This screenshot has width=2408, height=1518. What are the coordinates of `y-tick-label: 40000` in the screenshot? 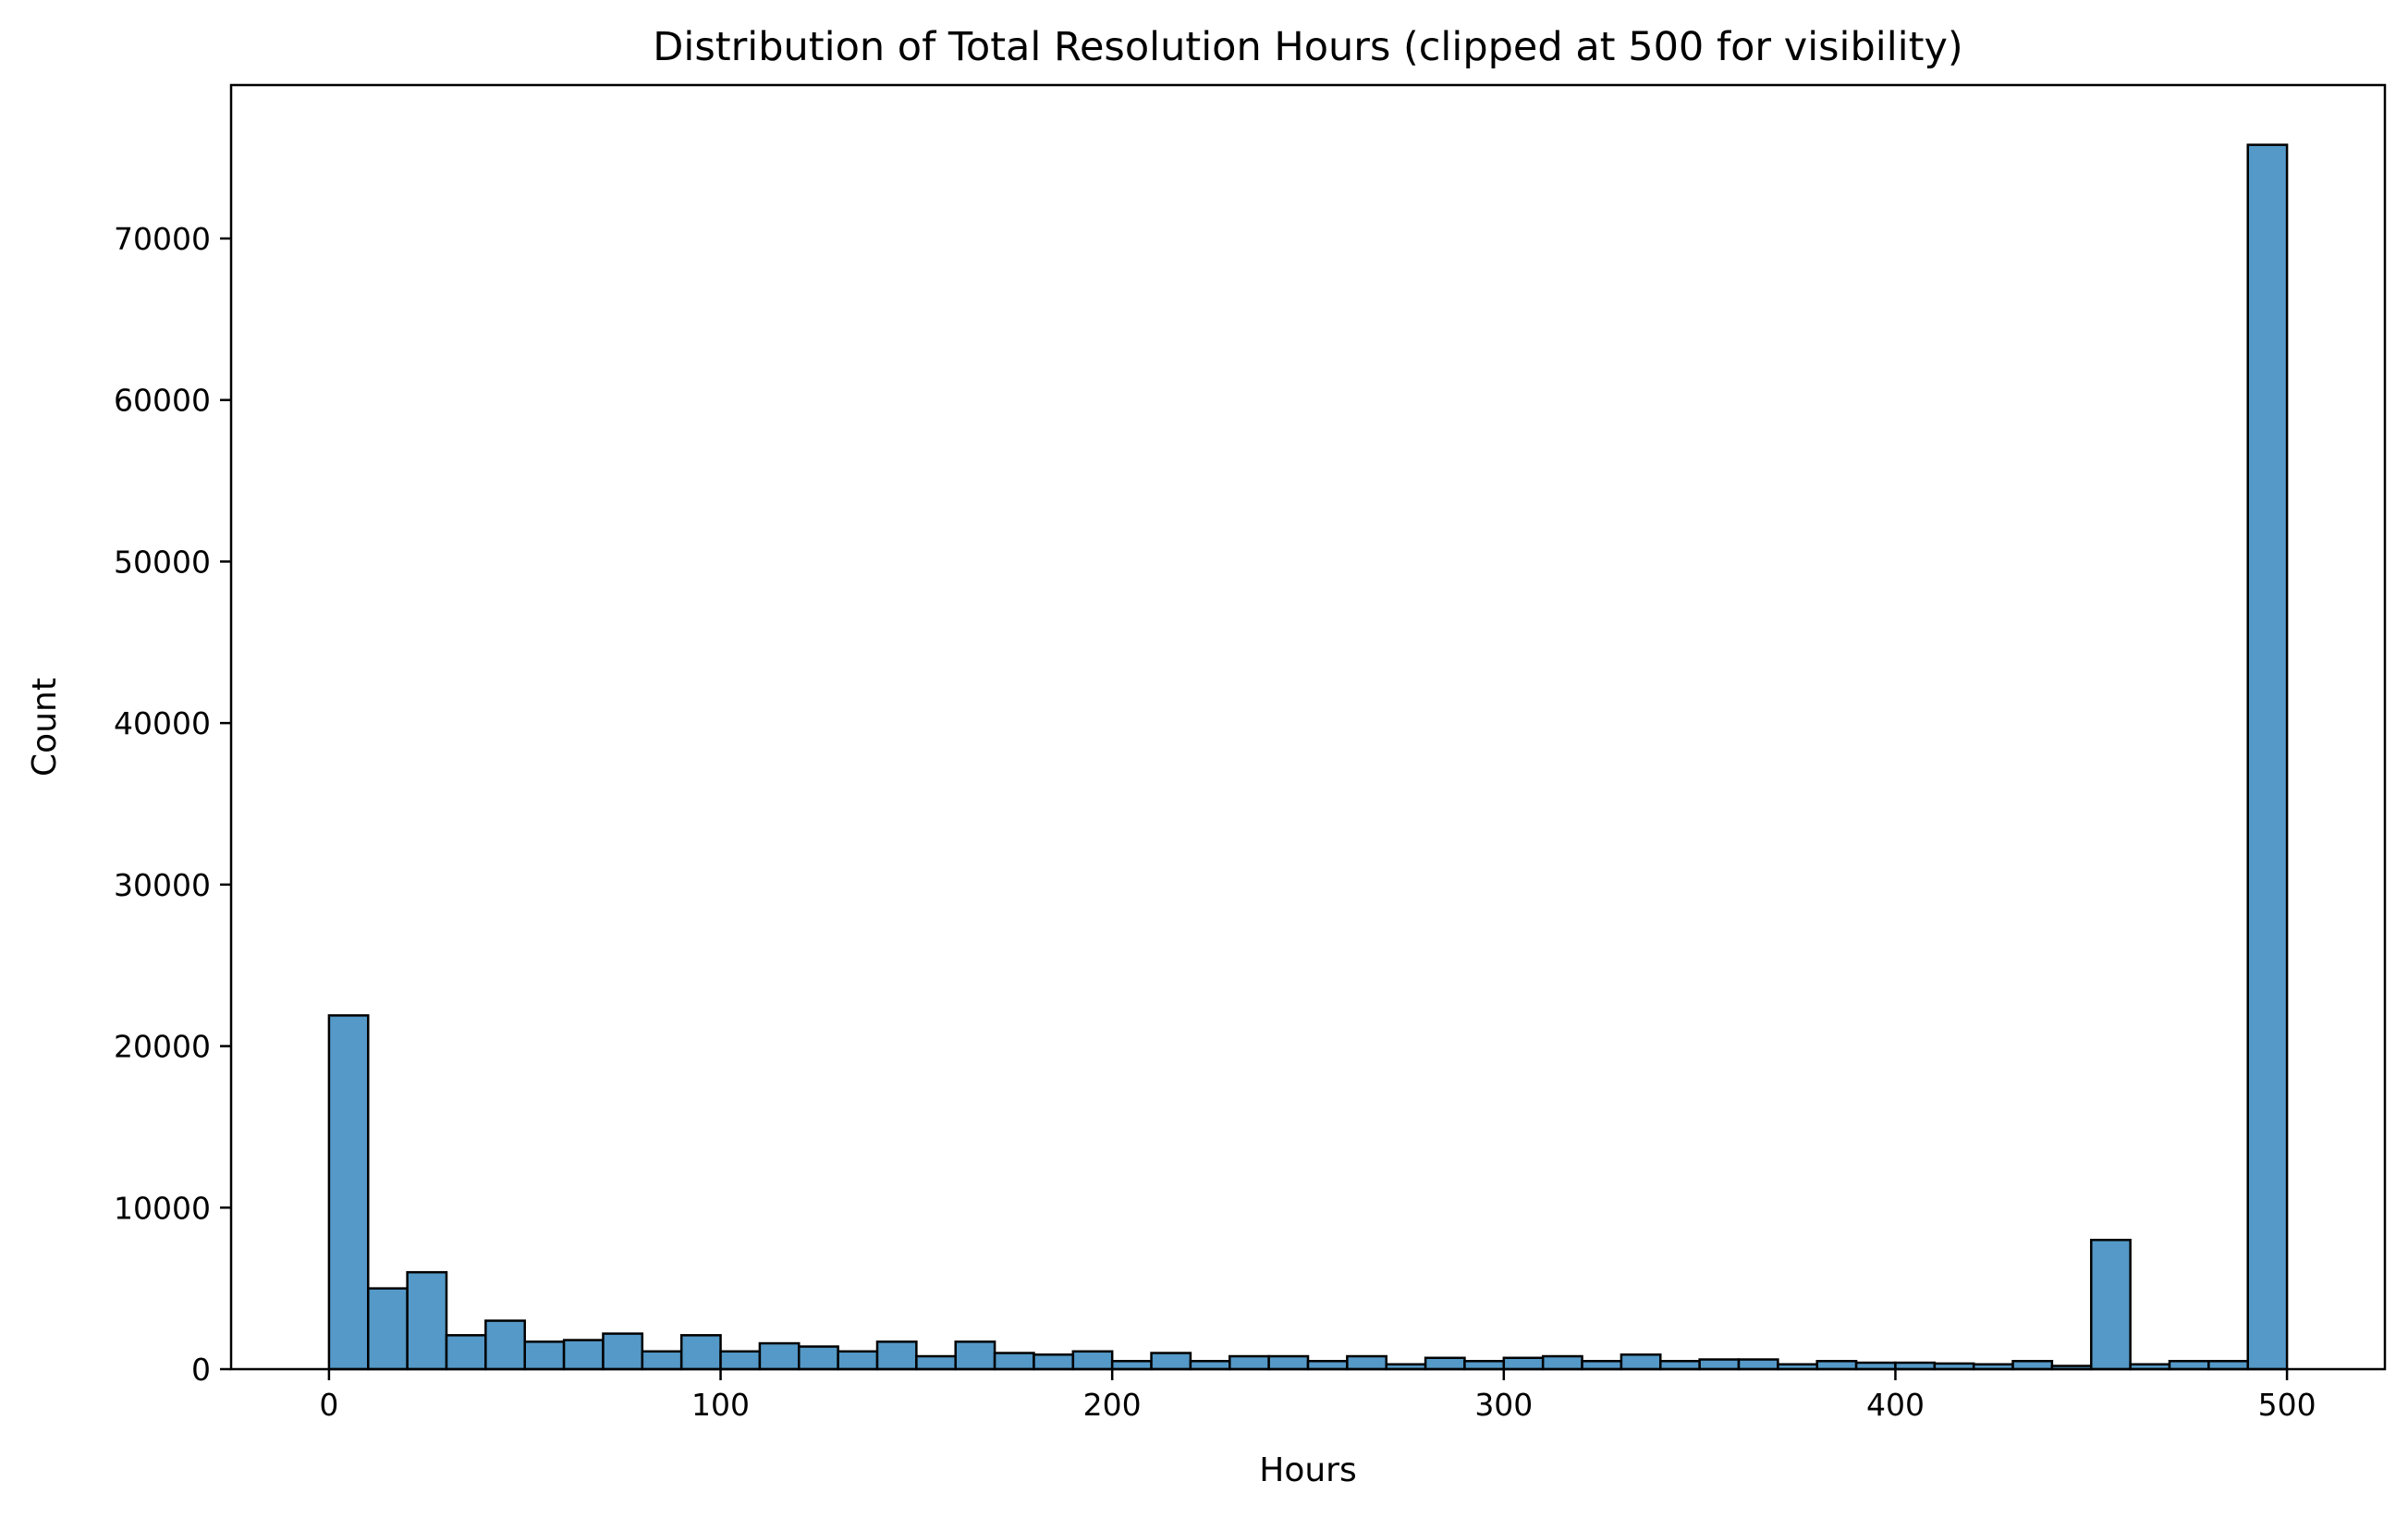 It's located at (162, 723).